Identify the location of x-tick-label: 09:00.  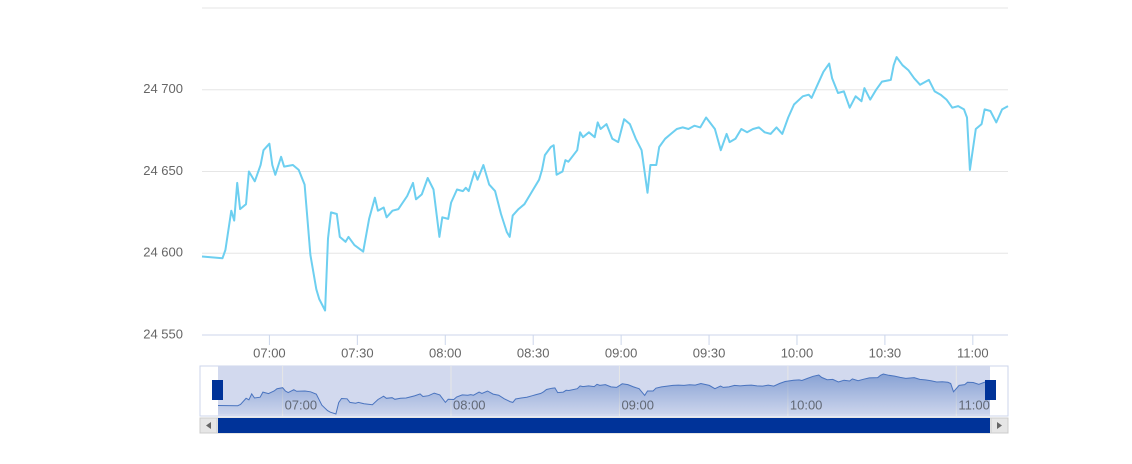
(621, 352).